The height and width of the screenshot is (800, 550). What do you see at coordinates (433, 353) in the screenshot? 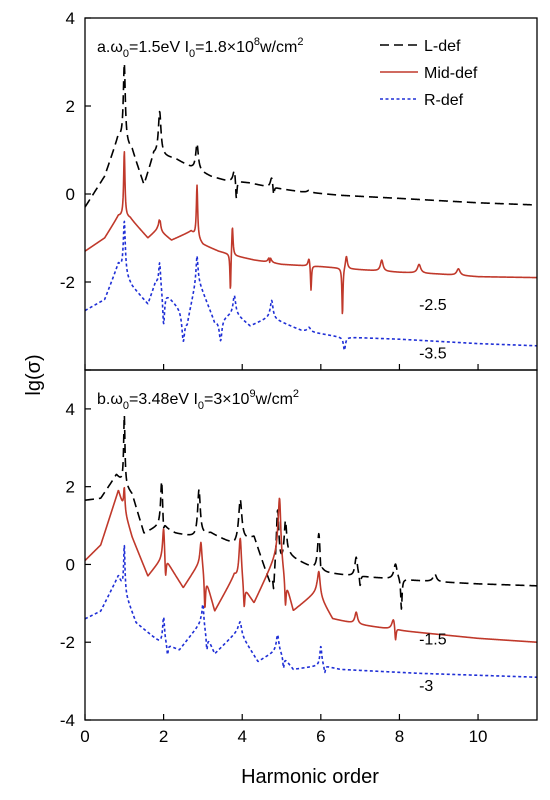
I see `offset-label: -3.5` at bounding box center [433, 353].